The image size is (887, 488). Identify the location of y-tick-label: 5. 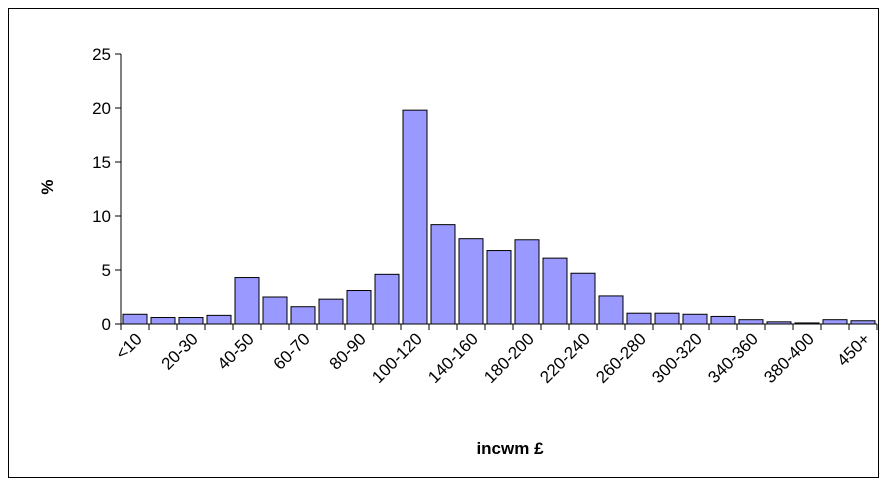
(106, 270).